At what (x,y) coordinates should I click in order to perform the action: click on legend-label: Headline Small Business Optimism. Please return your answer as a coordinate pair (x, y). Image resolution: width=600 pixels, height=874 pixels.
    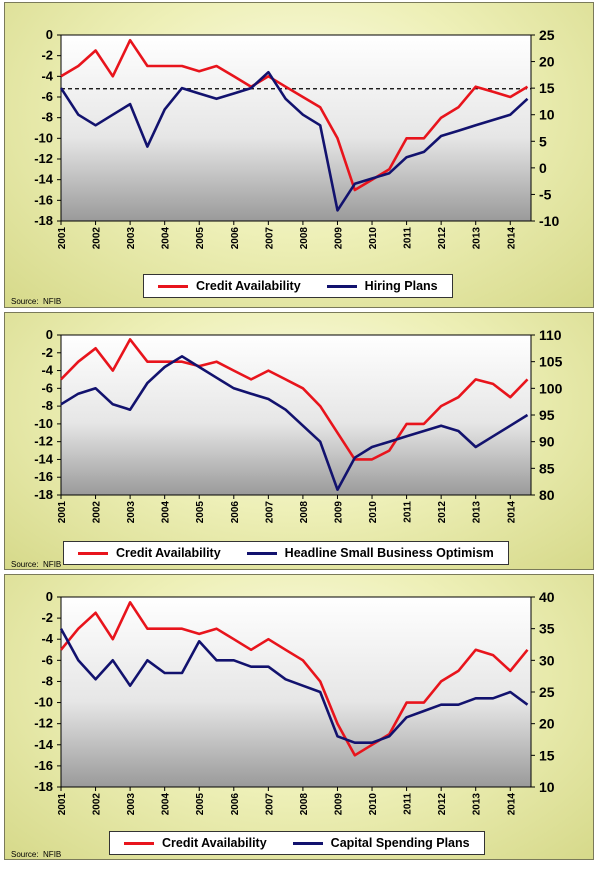
    Looking at the image, I should click on (389, 553).